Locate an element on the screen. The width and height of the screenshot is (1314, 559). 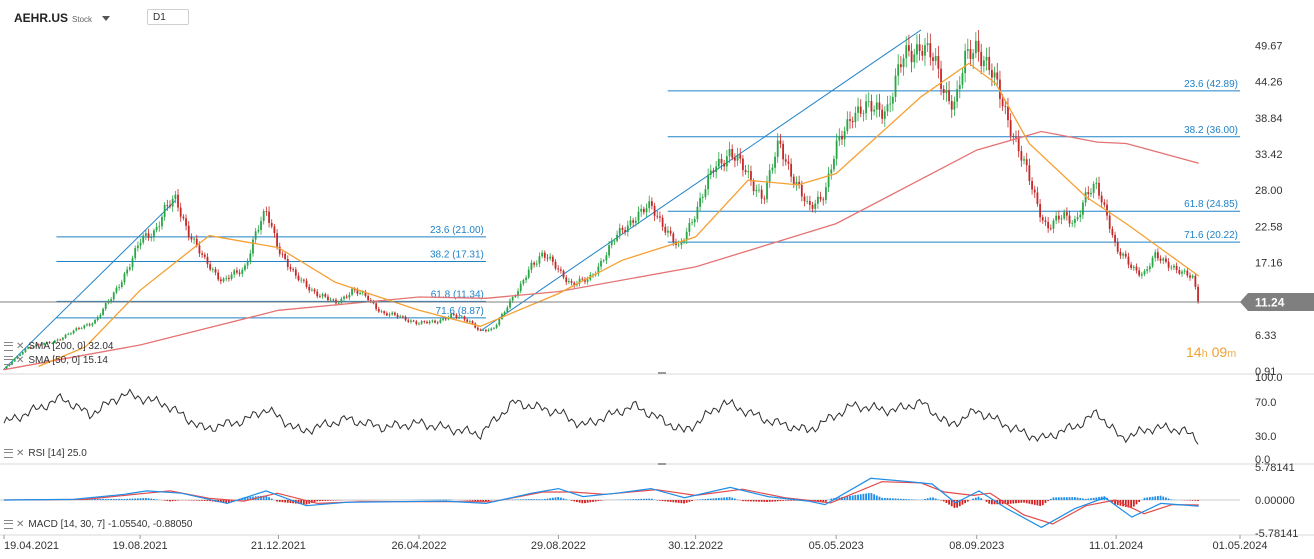
symbol-header: AEHR.US Stock is located at coordinates (62, 18).